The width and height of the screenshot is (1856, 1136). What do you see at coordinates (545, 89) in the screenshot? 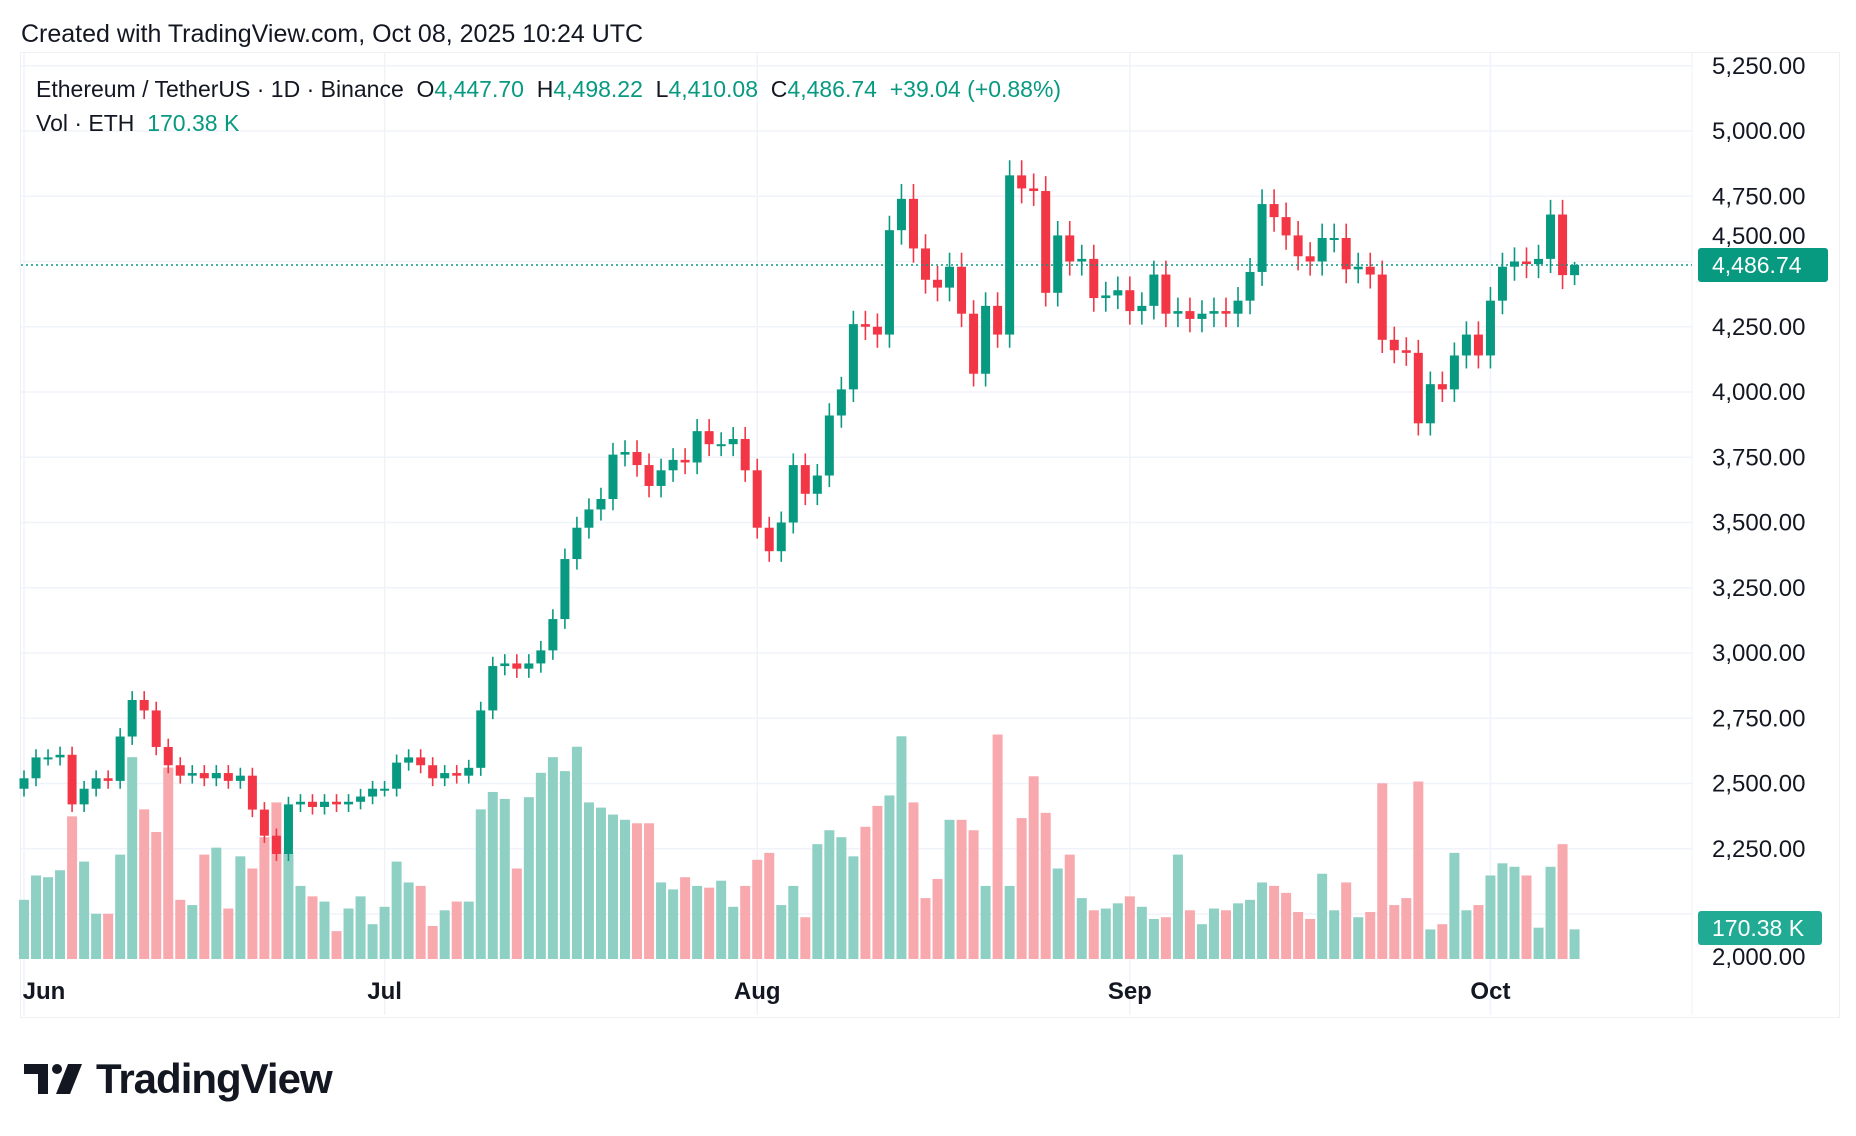
I see `high-label: H` at bounding box center [545, 89].